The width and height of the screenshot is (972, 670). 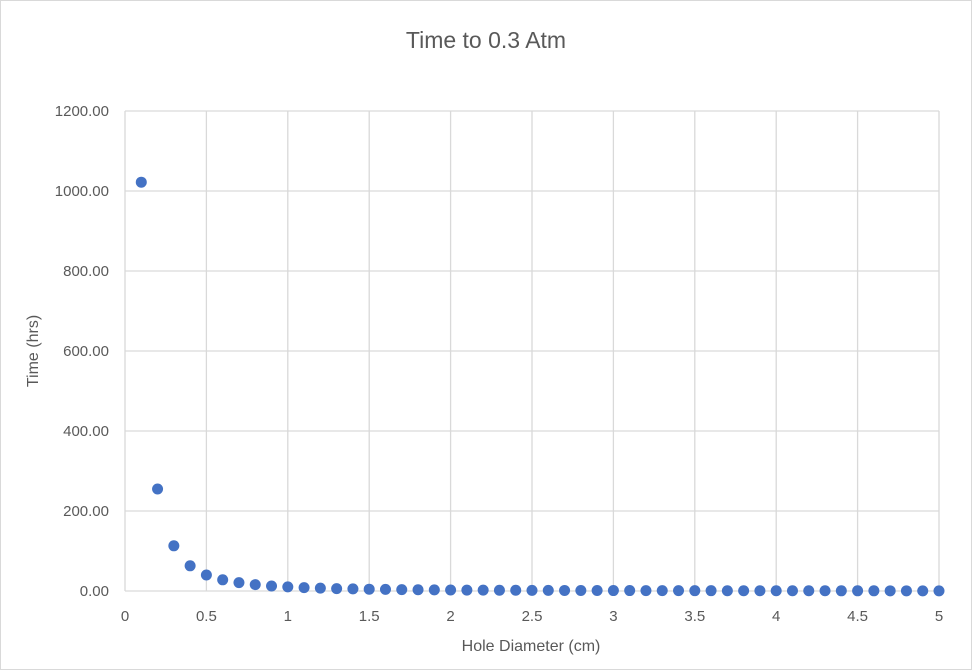 I want to click on x-tick-label: 5, so click(x=939, y=616).